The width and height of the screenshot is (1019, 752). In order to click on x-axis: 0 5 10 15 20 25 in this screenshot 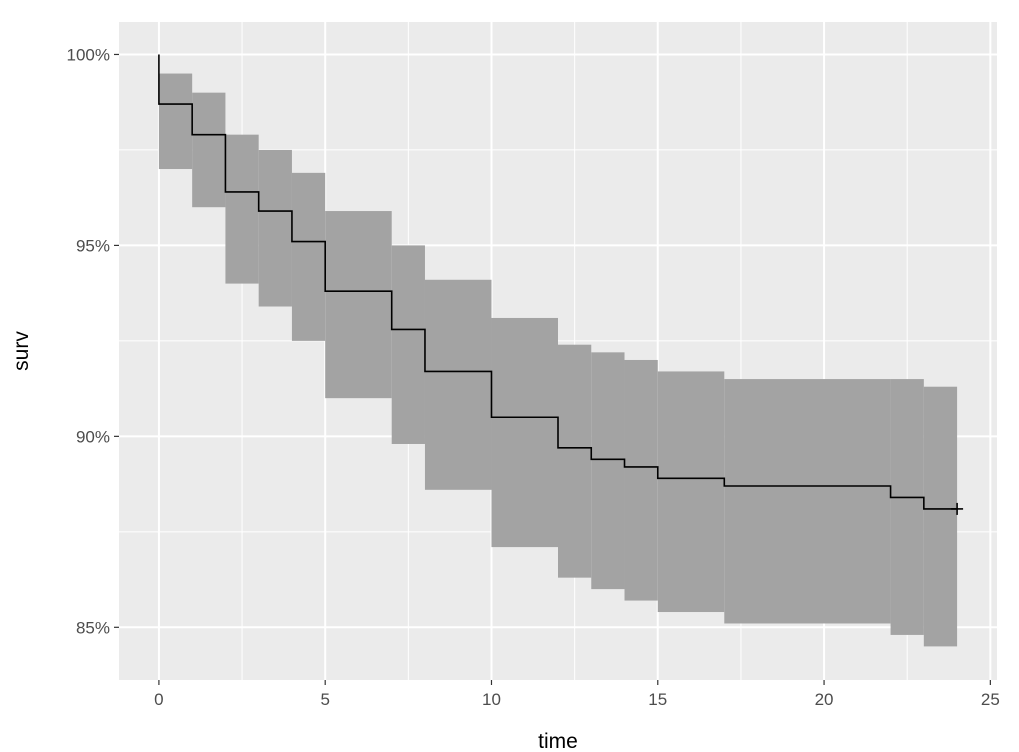, I will do `click(577, 694)`.